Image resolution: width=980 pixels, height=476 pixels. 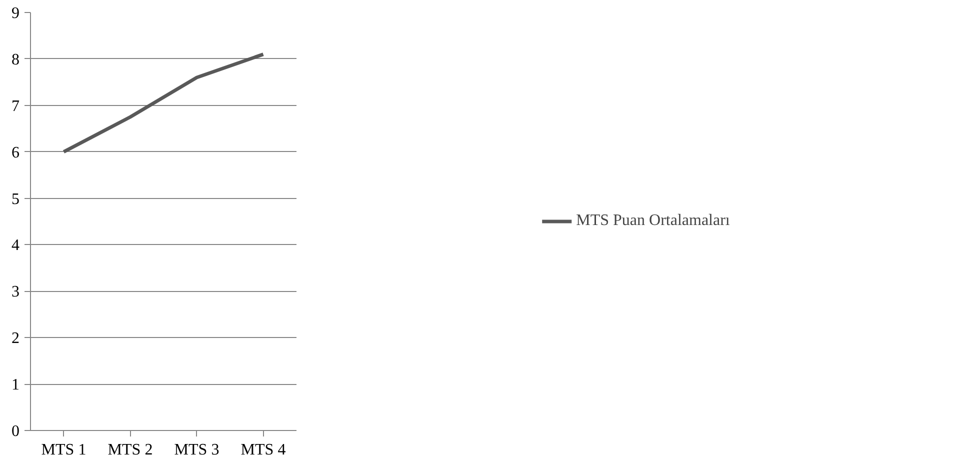 What do you see at coordinates (16, 339) in the screenshot?
I see `y-tick-label: 2` at bounding box center [16, 339].